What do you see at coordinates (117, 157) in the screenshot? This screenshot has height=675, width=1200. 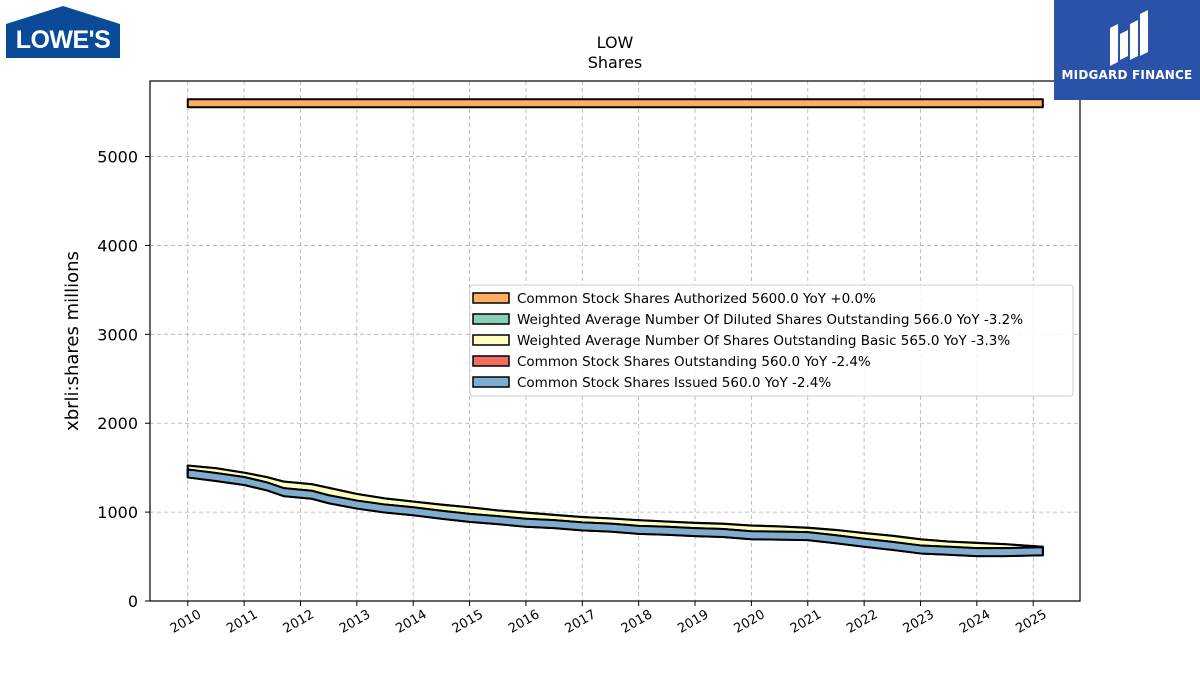 I see `y-tick-label: 5000` at bounding box center [117, 157].